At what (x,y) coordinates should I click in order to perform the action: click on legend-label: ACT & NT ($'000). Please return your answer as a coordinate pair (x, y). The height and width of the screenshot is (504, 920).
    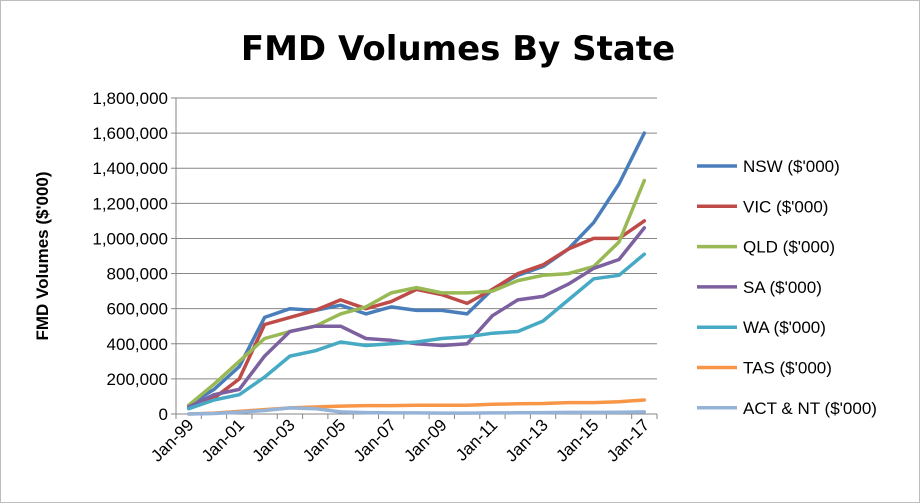
    Looking at the image, I should click on (810, 408).